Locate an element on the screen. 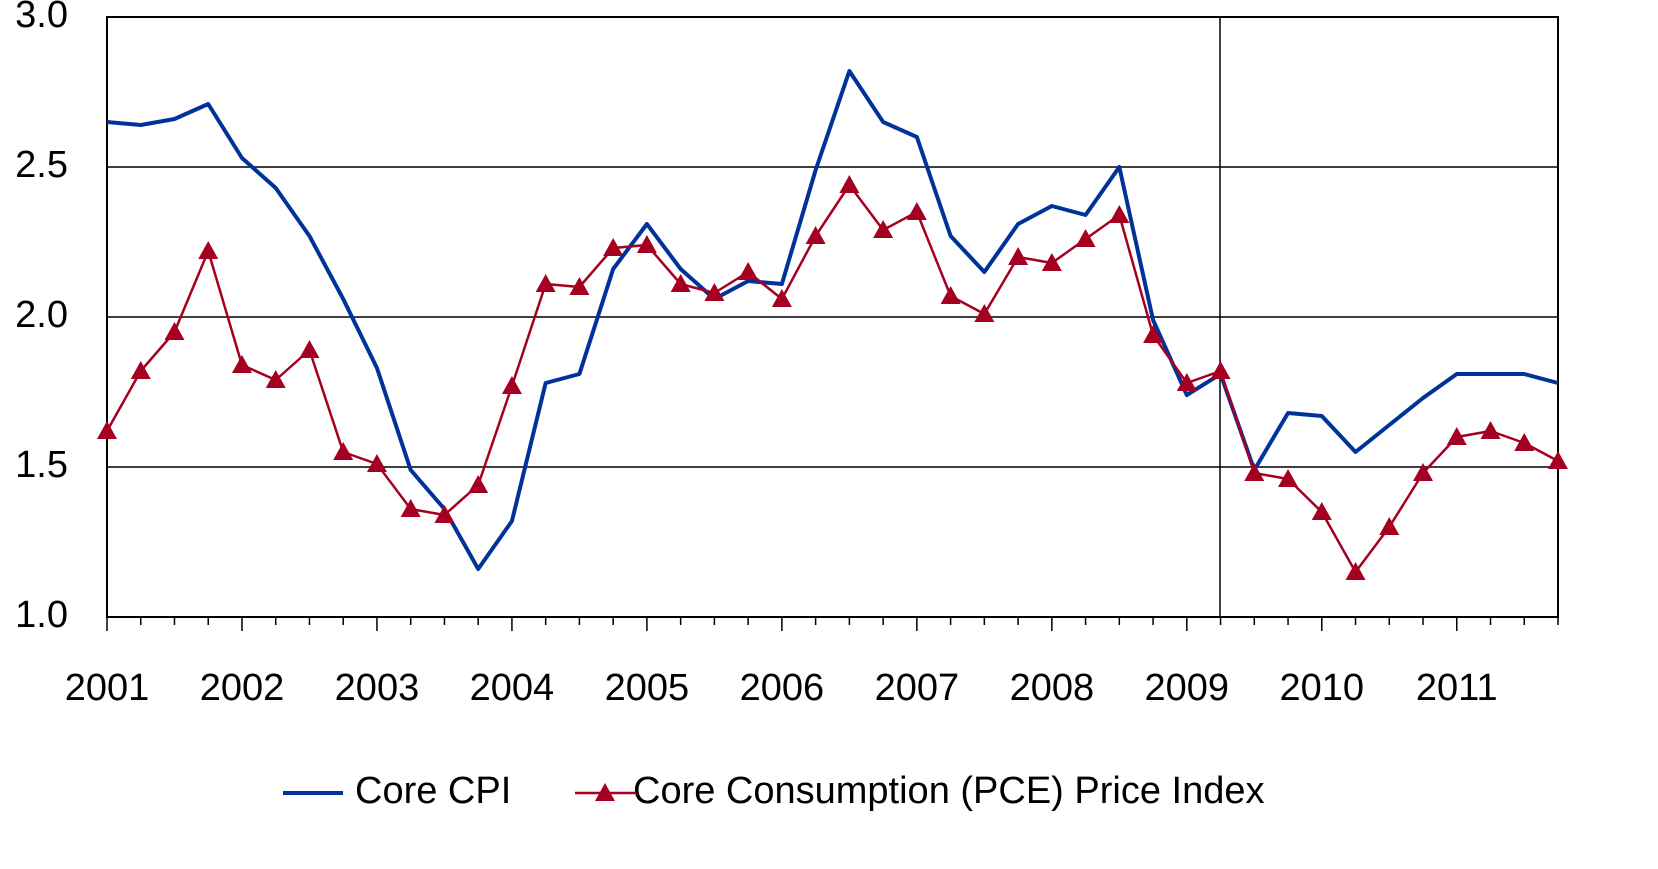 The image size is (1658, 869). y-tick-label: 2.0 is located at coordinates (41, 315).